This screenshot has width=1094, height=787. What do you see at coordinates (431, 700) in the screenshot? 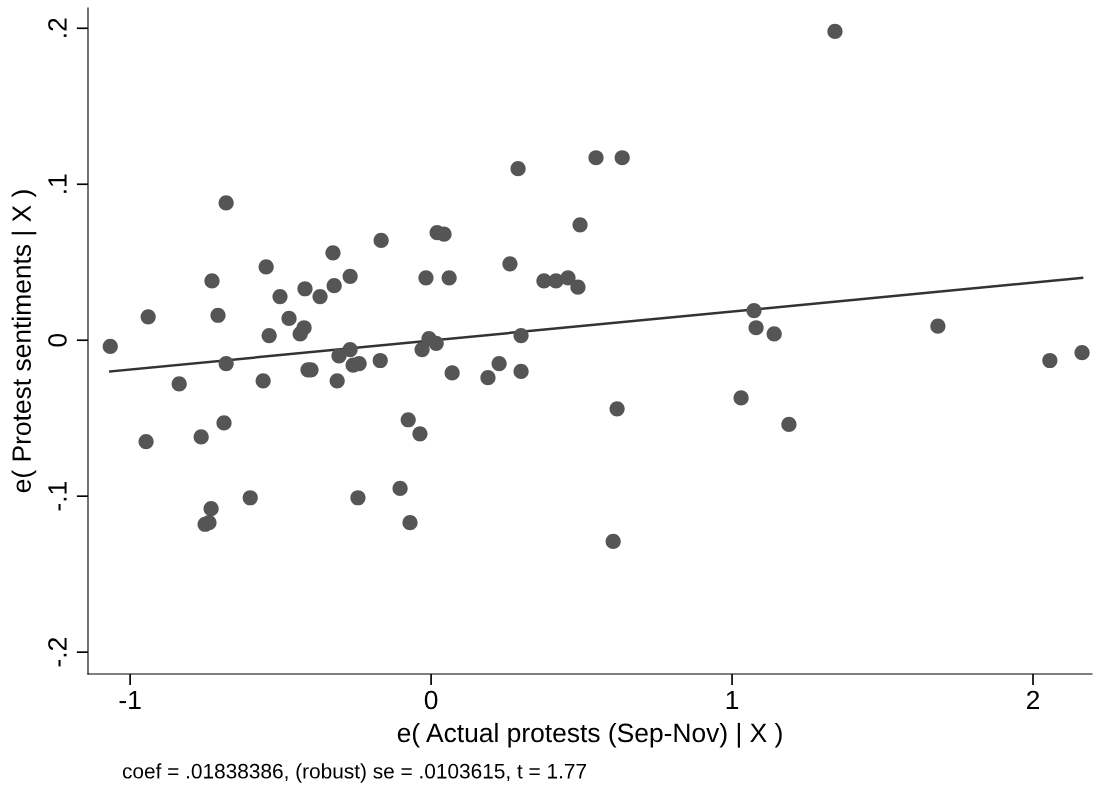
I see `x-tick-label: 0` at bounding box center [431, 700].